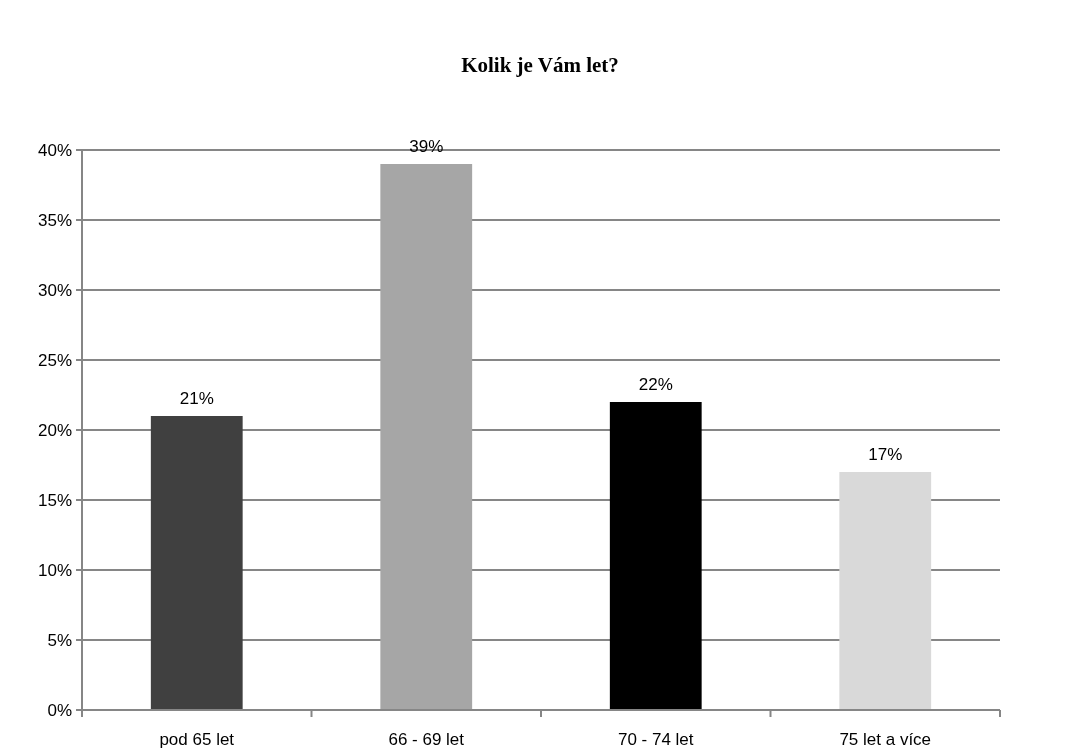 The width and height of the screenshot is (1067, 756). Describe the element at coordinates (54, 290) in the screenshot. I see `y-tick-label: 30%` at that location.